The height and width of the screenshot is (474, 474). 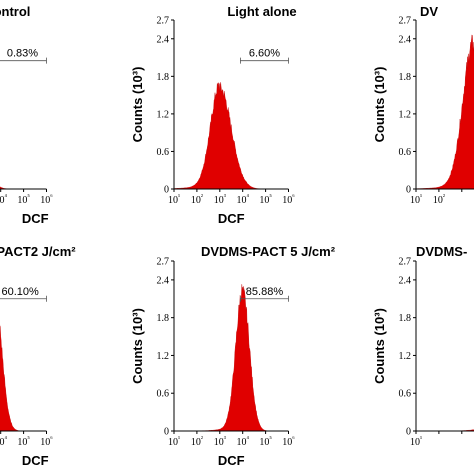 What do you see at coordinates (265, 292) in the screenshot?
I see `gate-percent-label: 85.88%` at bounding box center [265, 292].